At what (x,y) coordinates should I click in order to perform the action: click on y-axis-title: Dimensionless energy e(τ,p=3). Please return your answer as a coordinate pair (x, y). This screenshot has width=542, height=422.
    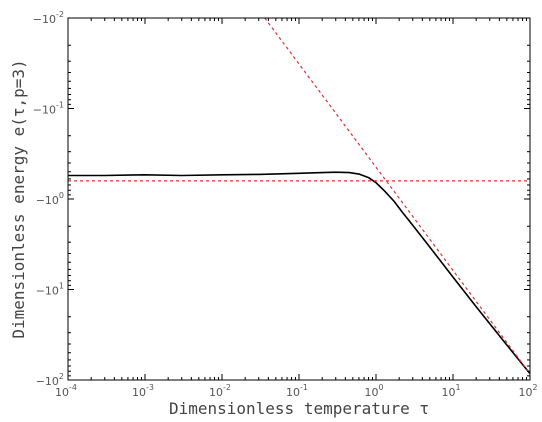
    Looking at the image, I should click on (18, 198).